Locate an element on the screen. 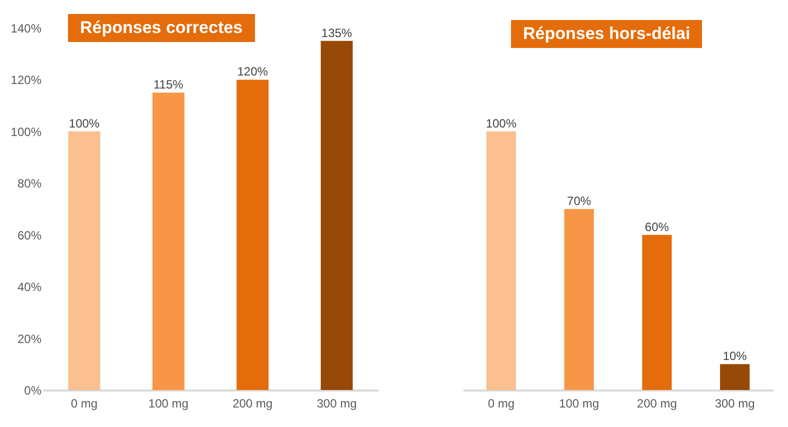  chart-title: Réponses correctes is located at coordinates (161, 28).